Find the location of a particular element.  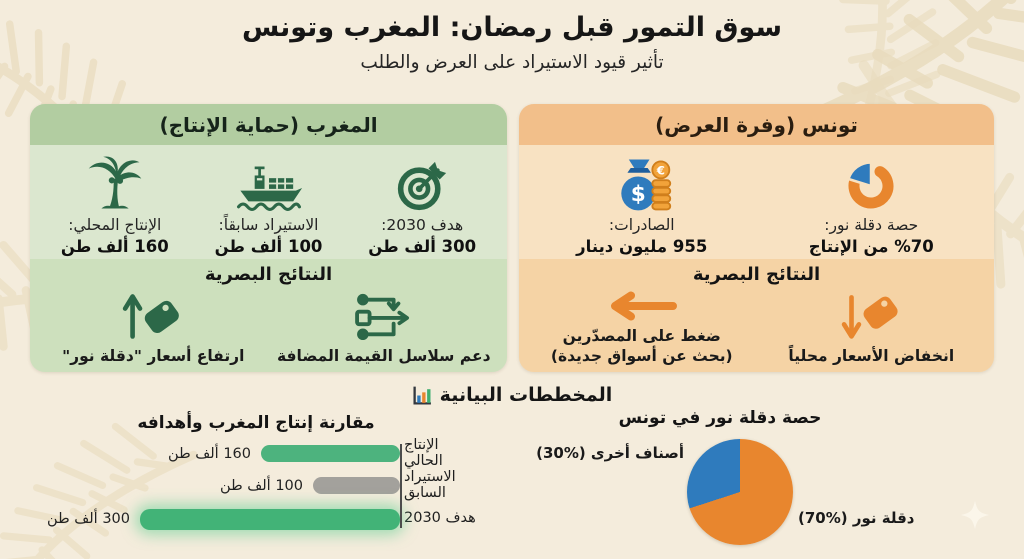

stat-value: 160 ألف طن is located at coordinates (114, 246).